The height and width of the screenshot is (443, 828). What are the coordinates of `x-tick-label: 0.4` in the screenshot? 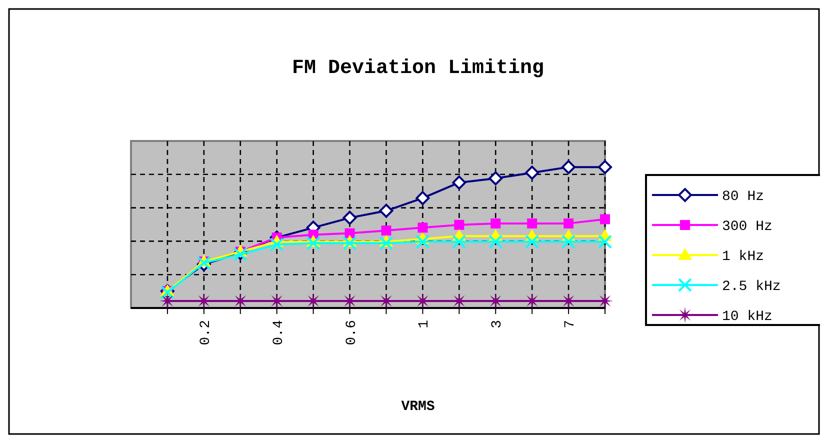 It's located at (278, 333).